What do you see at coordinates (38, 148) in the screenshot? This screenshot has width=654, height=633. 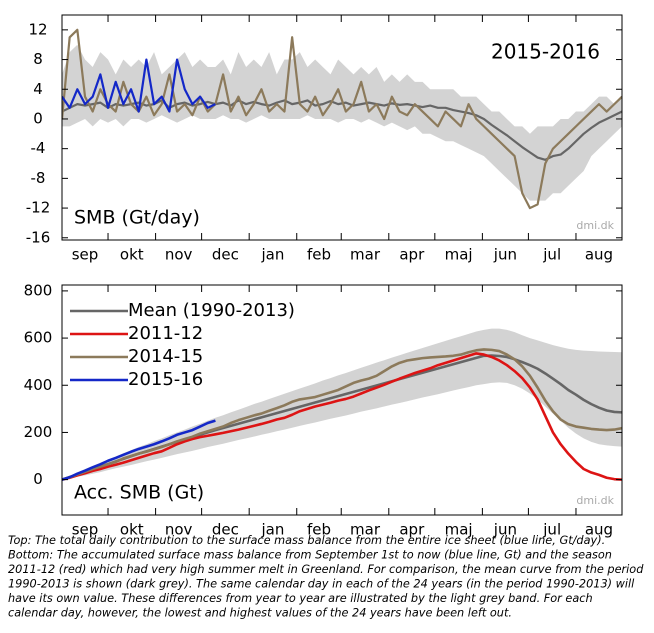 I see `y-tick-label: -4` at bounding box center [38, 148].